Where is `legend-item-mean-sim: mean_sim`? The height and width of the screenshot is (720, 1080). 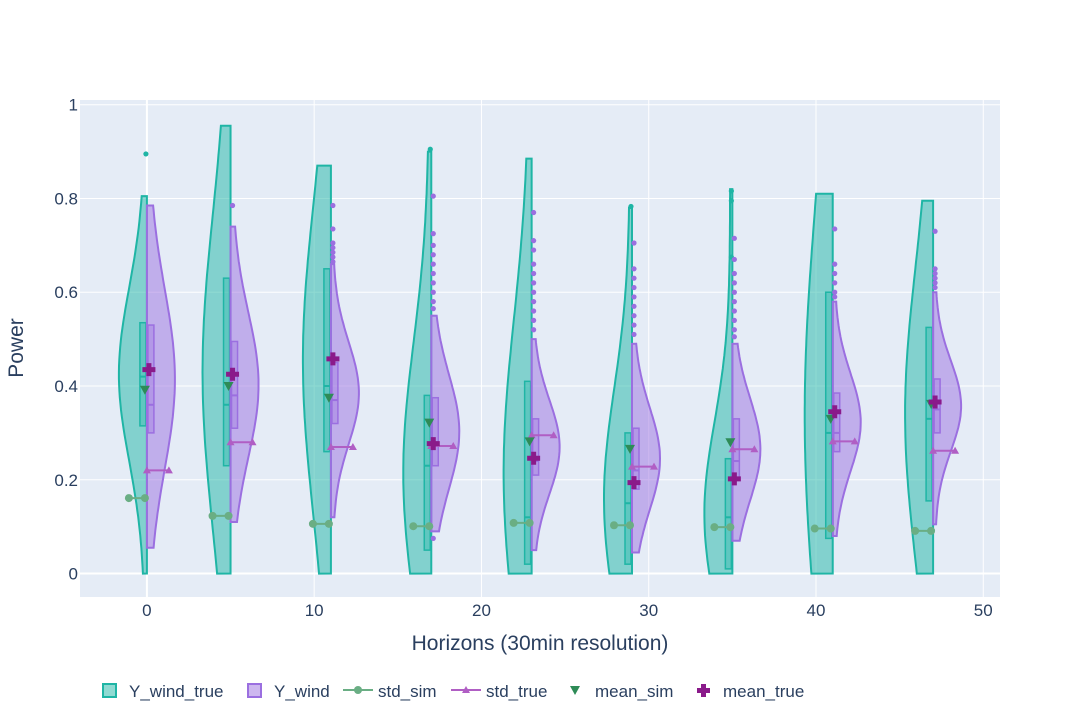
legend-item-mean-sim: mean_sim is located at coordinates (621, 691).